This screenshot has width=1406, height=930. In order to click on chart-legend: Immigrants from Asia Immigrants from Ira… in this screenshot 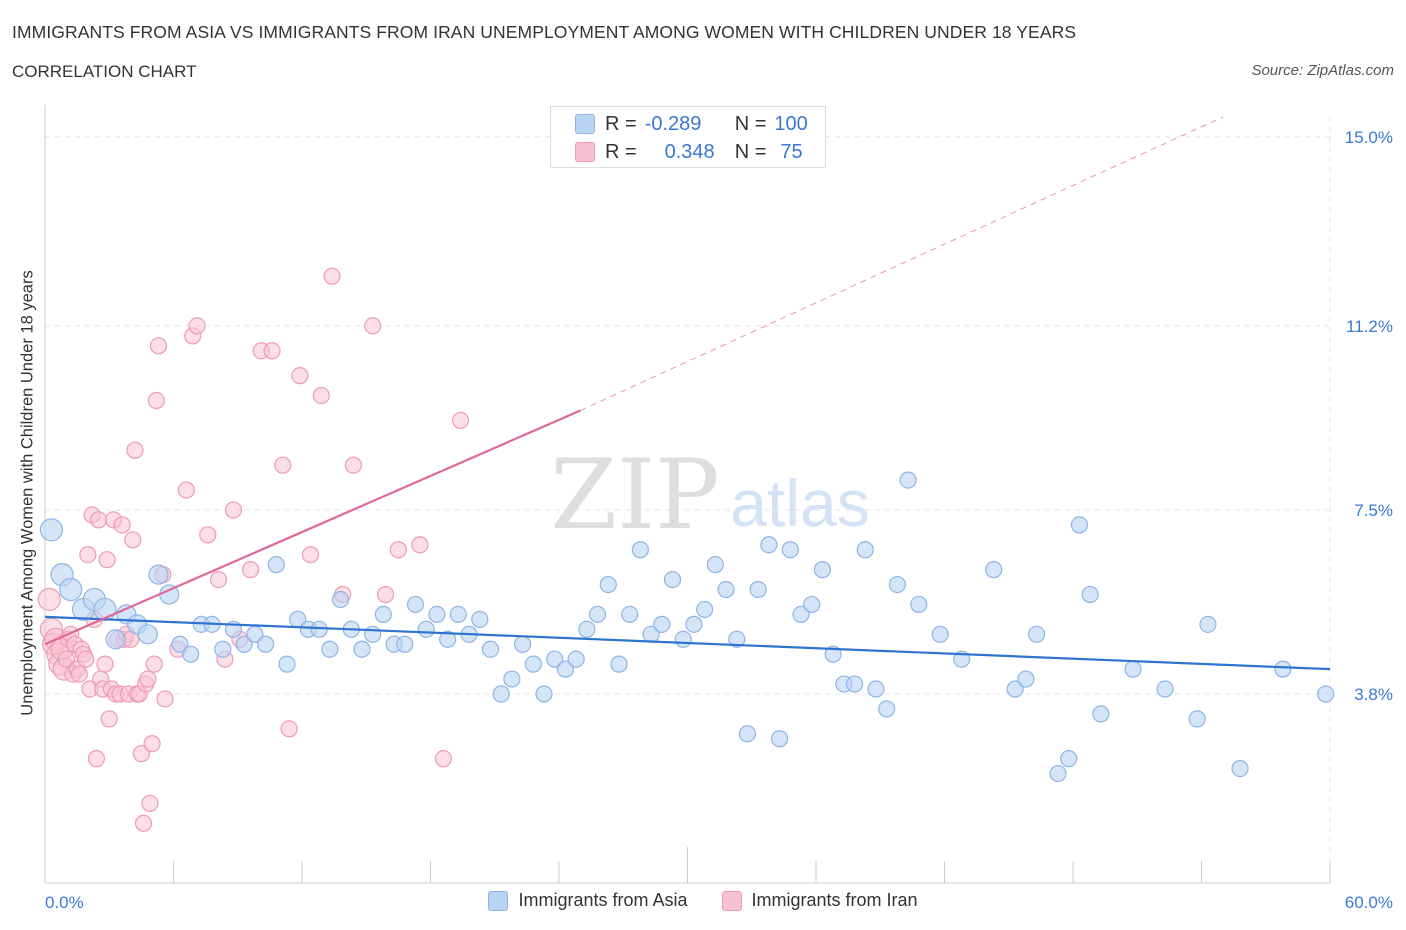, I will do `click(703, 900)`.